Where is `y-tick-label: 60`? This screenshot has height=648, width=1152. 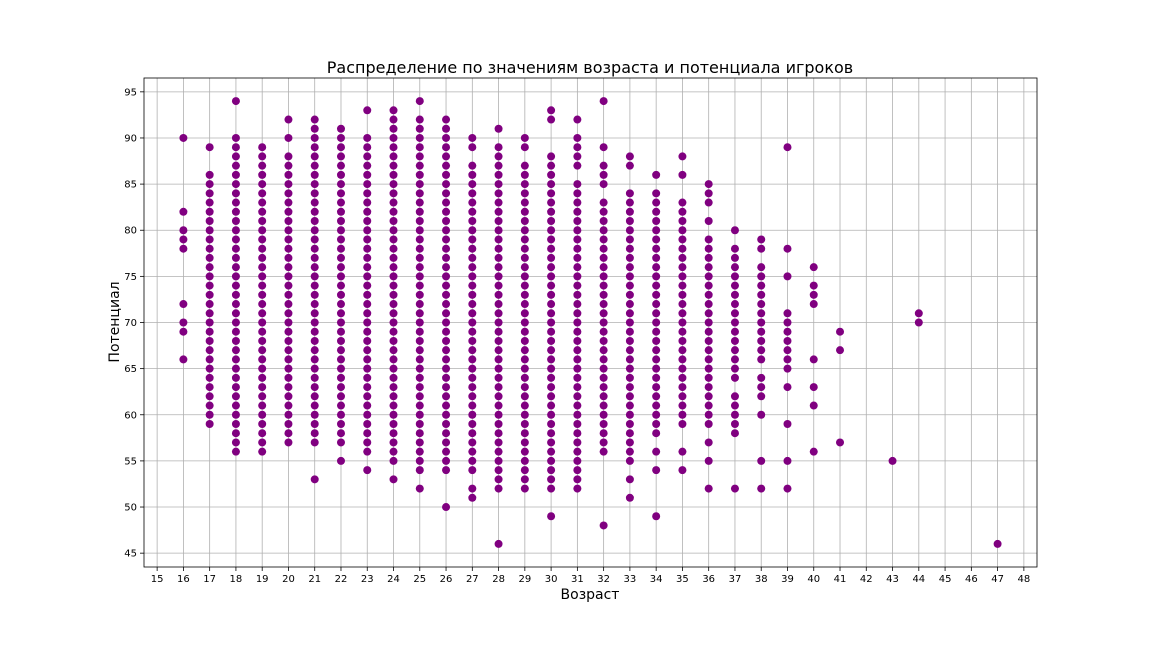 y-tick-label: 60 is located at coordinates (130, 415).